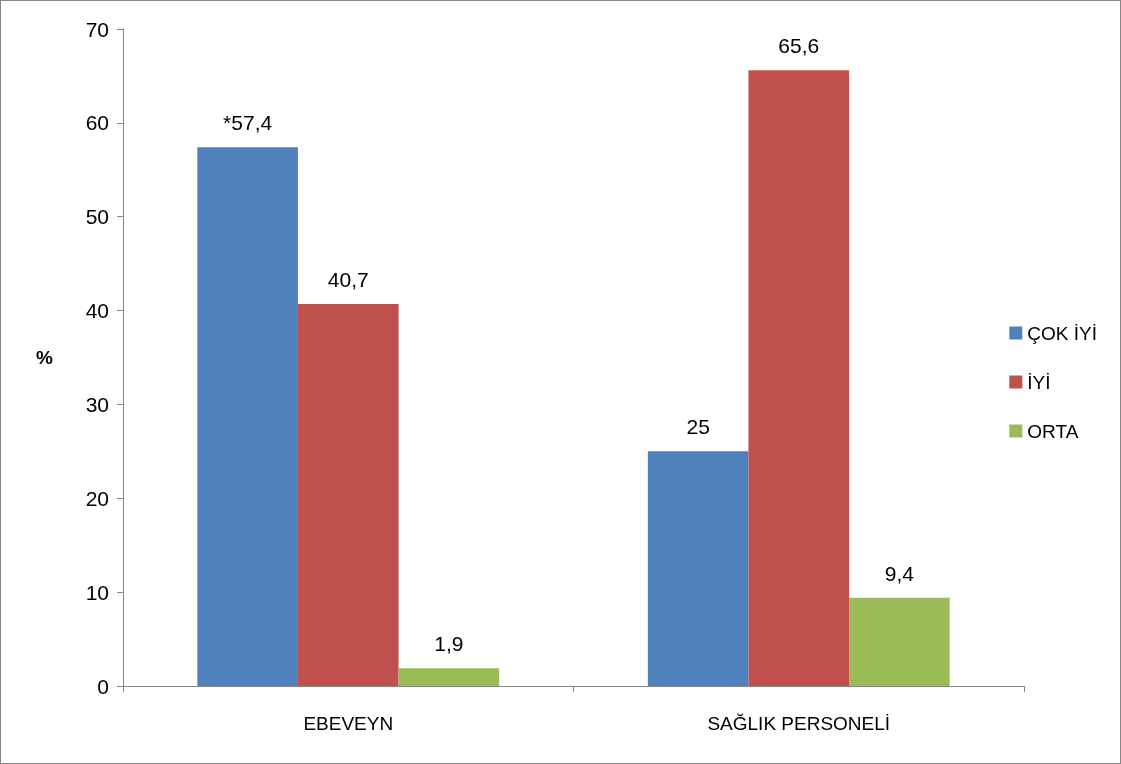 The height and width of the screenshot is (764, 1121). Describe the element at coordinates (248, 123) in the screenshot. I see `data-label: *57,4` at that location.